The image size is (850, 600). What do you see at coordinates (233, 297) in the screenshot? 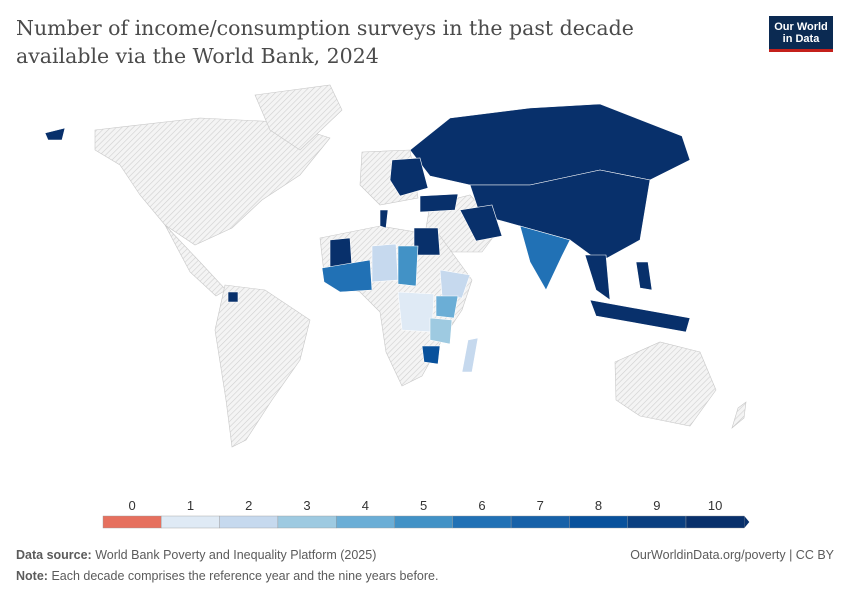
I see `region-suriname` at bounding box center [233, 297].